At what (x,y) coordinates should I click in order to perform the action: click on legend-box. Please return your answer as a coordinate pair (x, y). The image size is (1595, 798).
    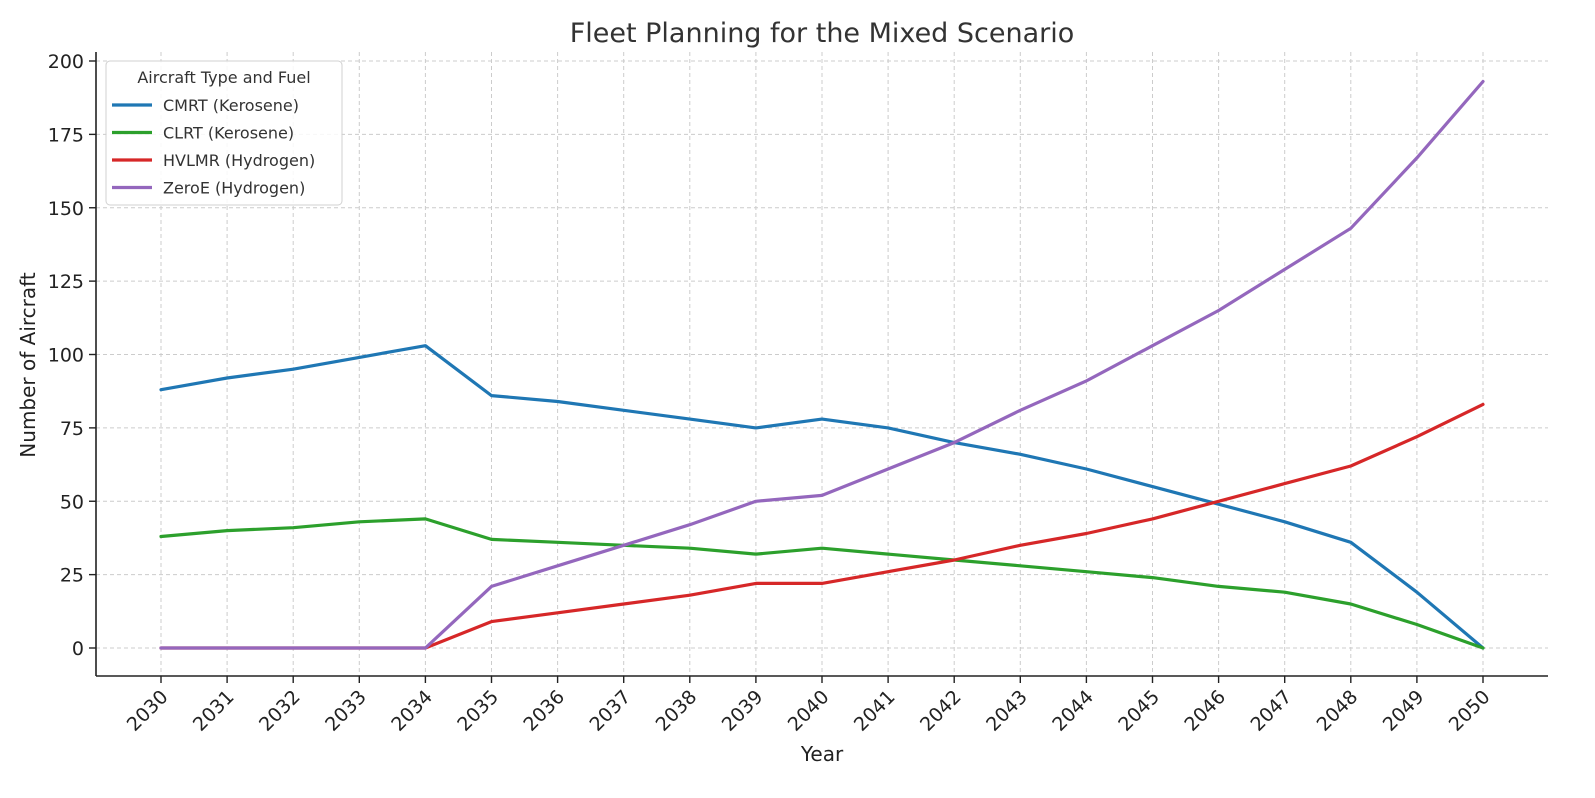
    Looking at the image, I should click on (224, 133).